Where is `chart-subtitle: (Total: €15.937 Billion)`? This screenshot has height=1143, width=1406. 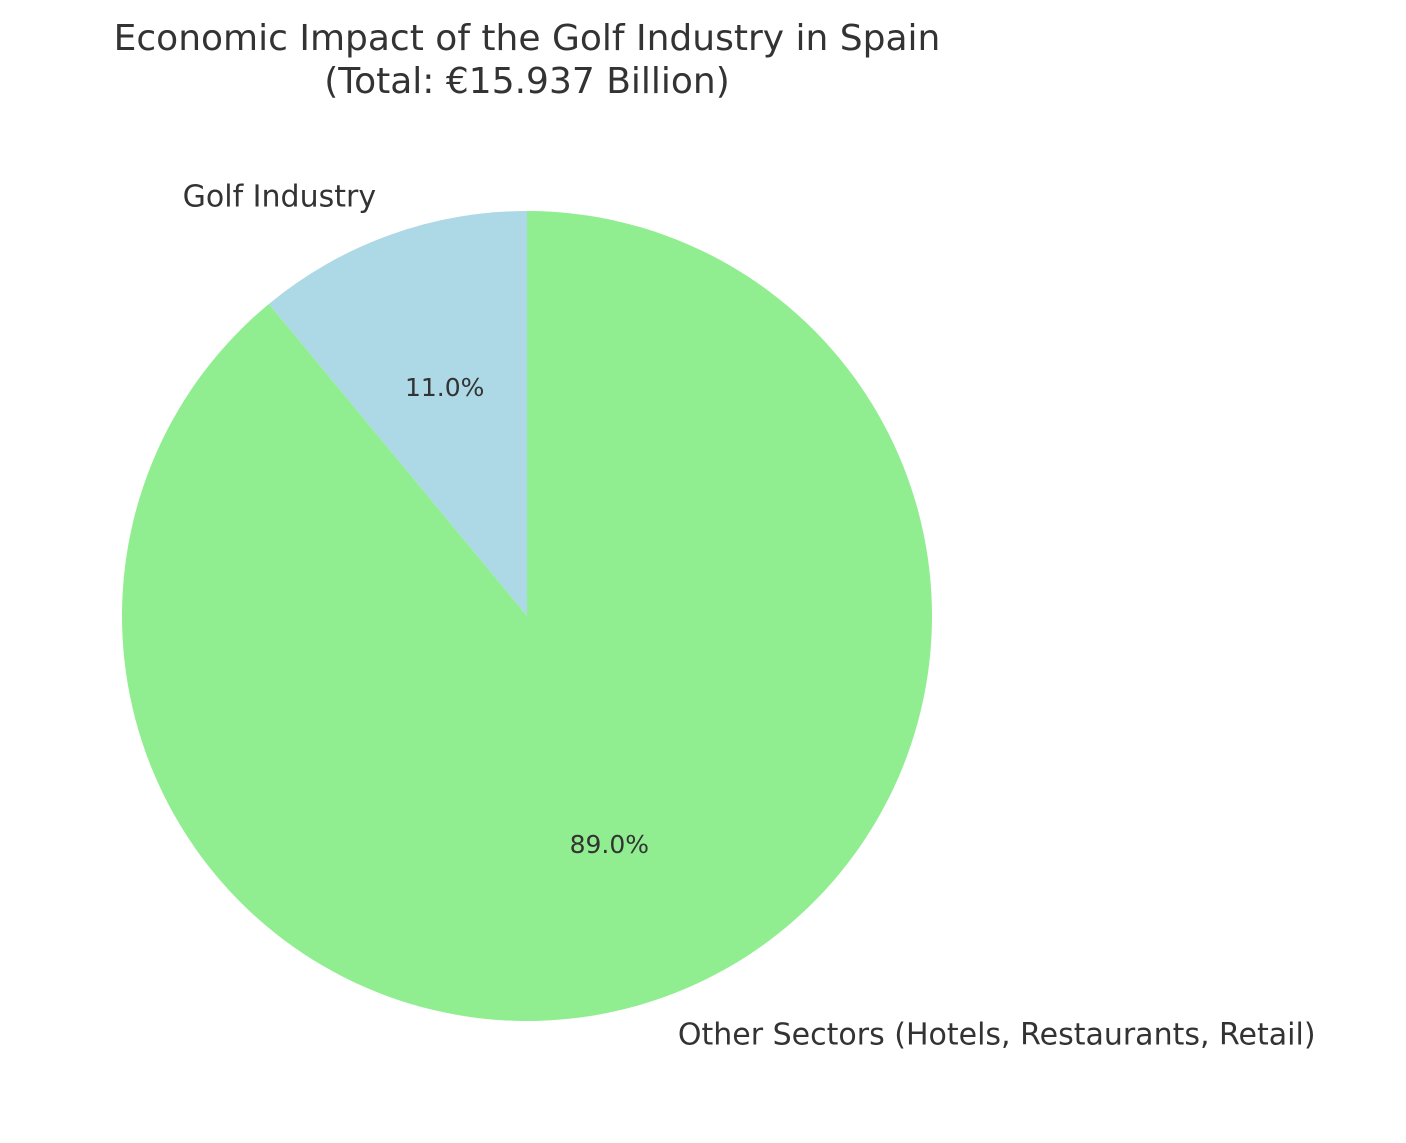
chart-subtitle: (Total: €15.937 Billion) is located at coordinates (527, 81).